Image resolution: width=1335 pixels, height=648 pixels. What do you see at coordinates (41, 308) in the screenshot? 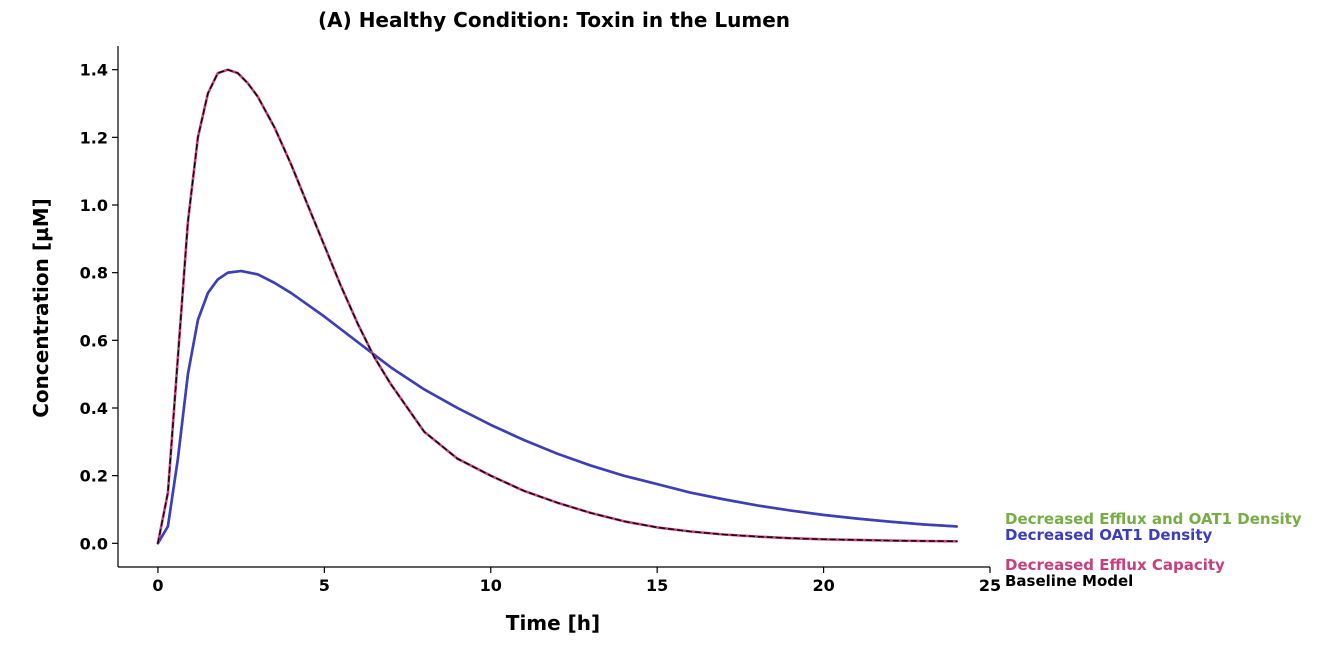
I see `y-axis-label: Concentration [µM]` at bounding box center [41, 308].